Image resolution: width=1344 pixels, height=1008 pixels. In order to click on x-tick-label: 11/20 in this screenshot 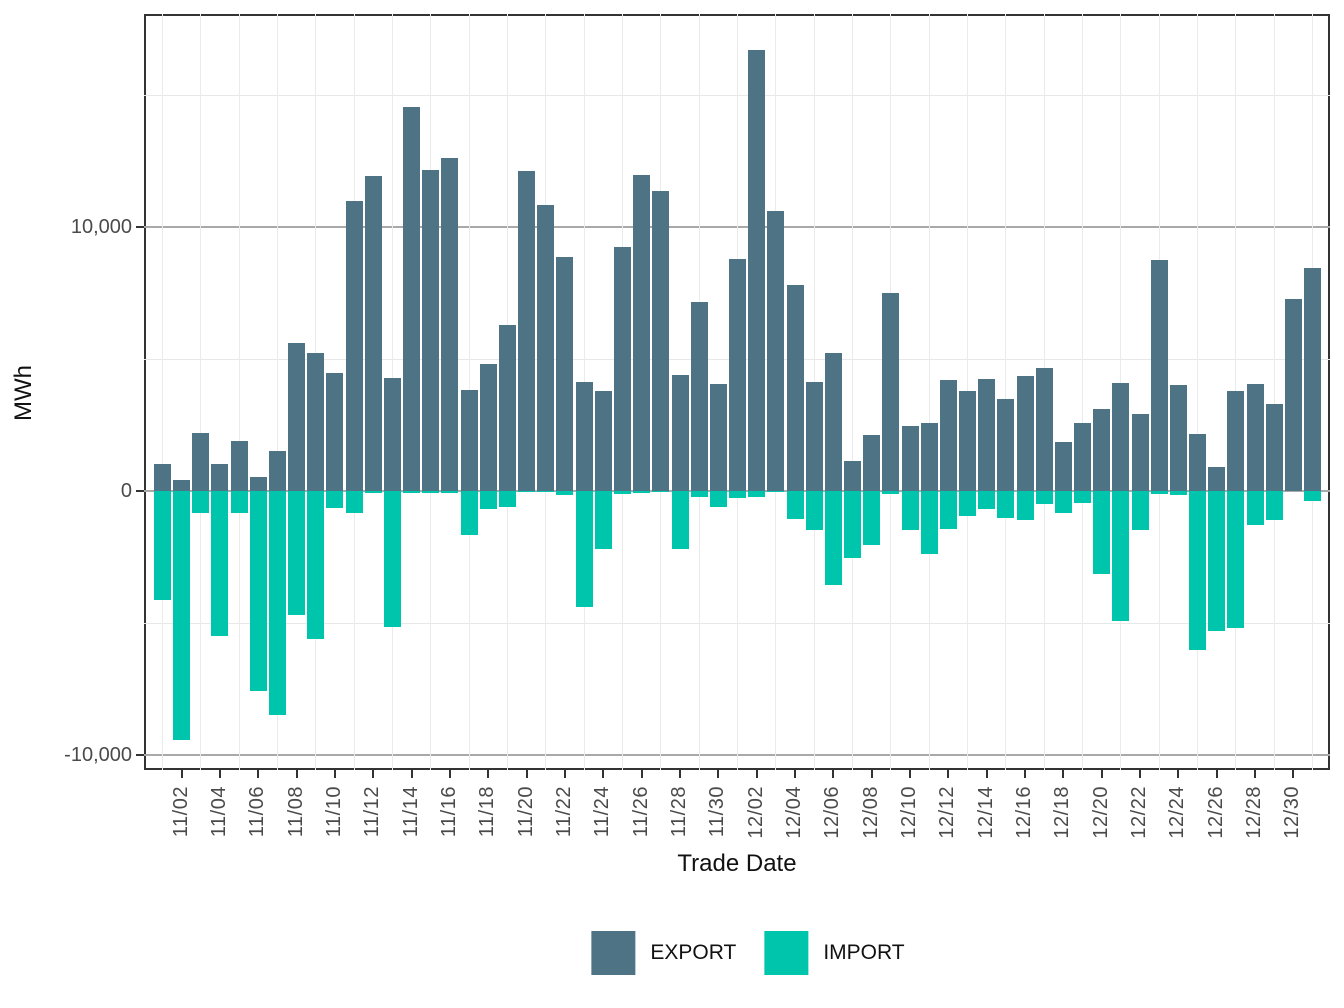, I will do `click(525, 812)`.